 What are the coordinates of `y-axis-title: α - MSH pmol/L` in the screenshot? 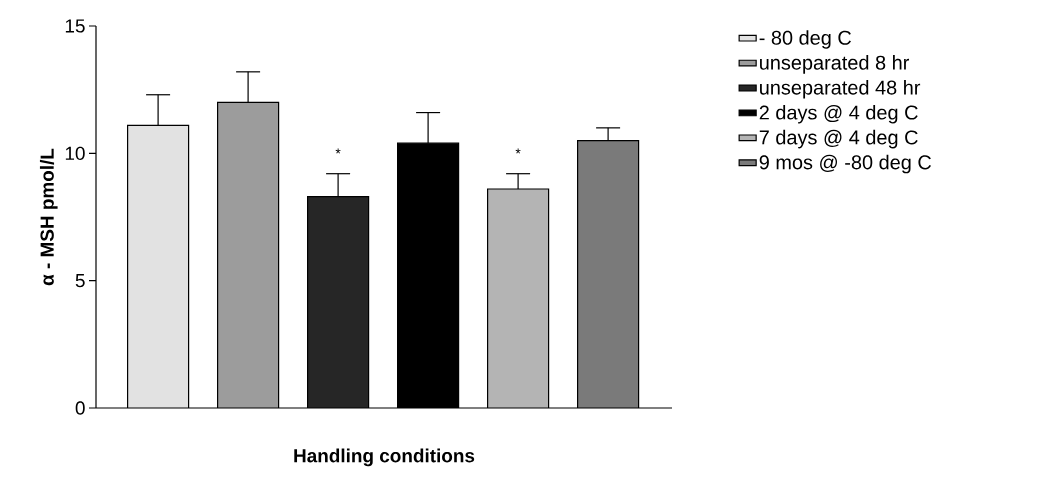 It's located at (48, 217).